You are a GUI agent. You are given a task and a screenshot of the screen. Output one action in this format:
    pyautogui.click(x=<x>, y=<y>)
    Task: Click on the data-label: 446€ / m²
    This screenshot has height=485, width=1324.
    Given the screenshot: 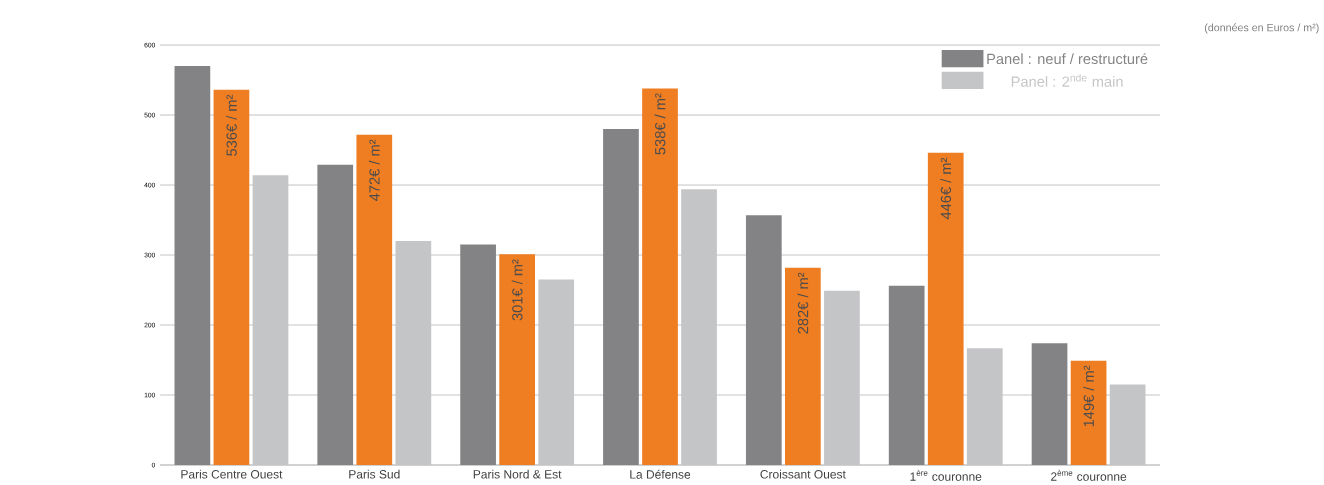 What is the action you would take?
    pyautogui.click(x=946, y=188)
    